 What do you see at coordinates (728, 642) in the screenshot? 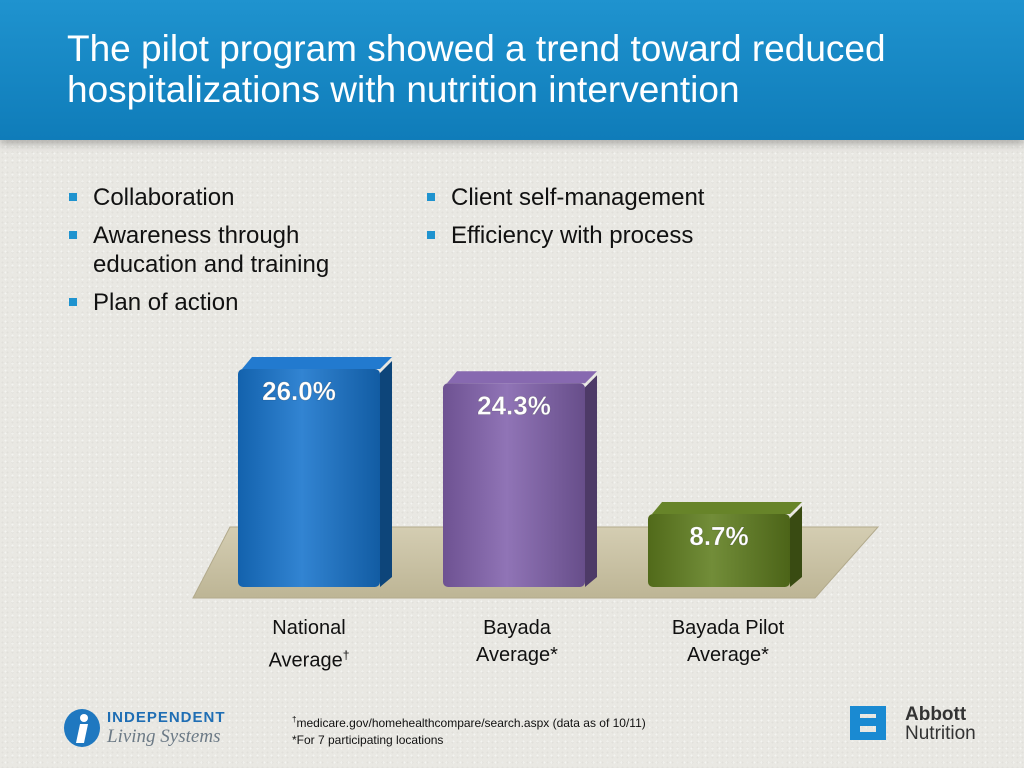
I see `category-label-bayada-pilot: Bayada Pilot Average*` at bounding box center [728, 642].